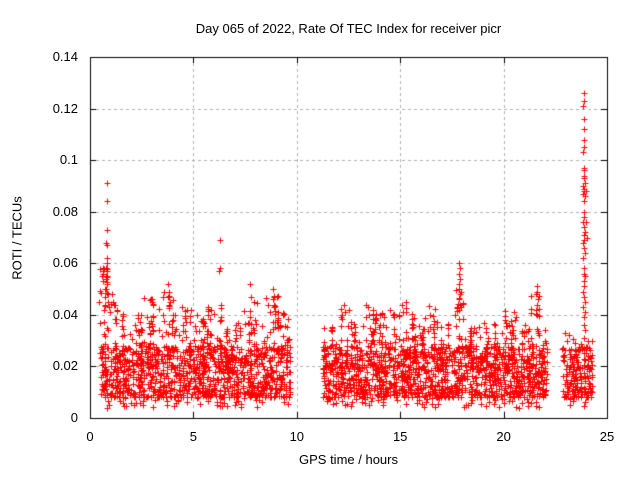  What do you see at coordinates (297, 436) in the screenshot?
I see `x-tick-label: 10` at bounding box center [297, 436].